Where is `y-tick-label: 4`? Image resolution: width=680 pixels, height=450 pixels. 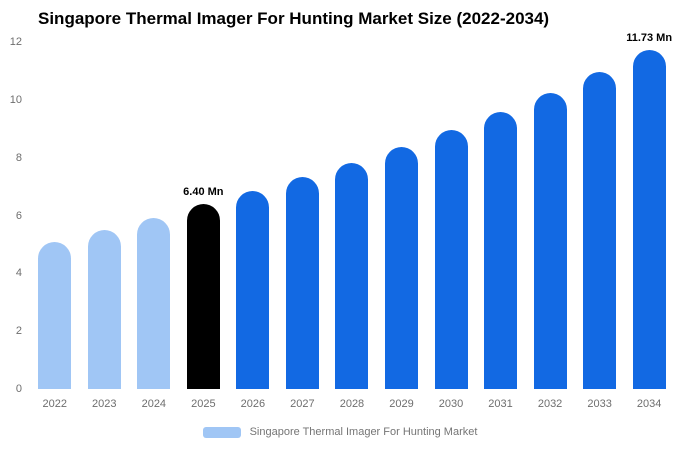 y-tick-label: 4 is located at coordinates (18, 273).